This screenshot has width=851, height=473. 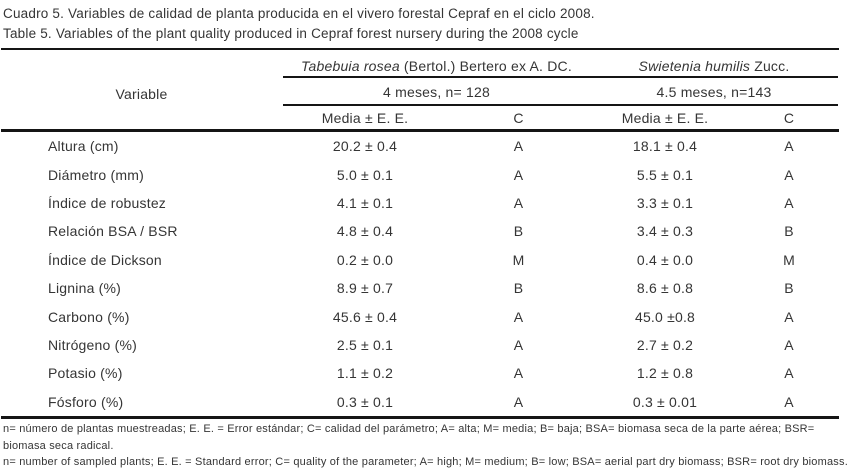 I want to click on column-header-media-swietenia: Media ± E. E., so click(x=665, y=118).